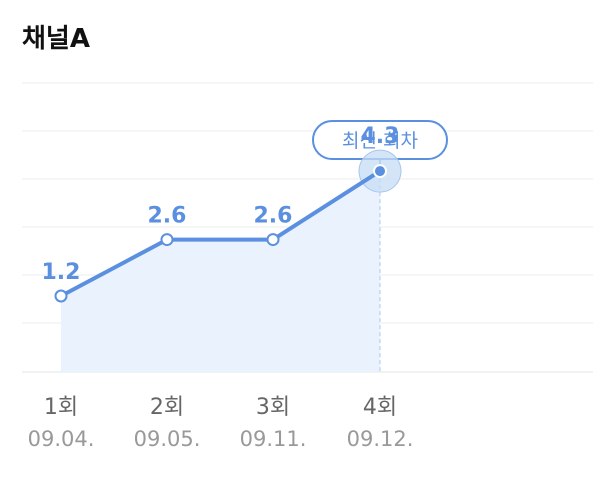 Image resolution: width=593 pixels, height=477 pixels. Describe the element at coordinates (167, 407) in the screenshot. I see `x-tick-label: 2회` at that location.